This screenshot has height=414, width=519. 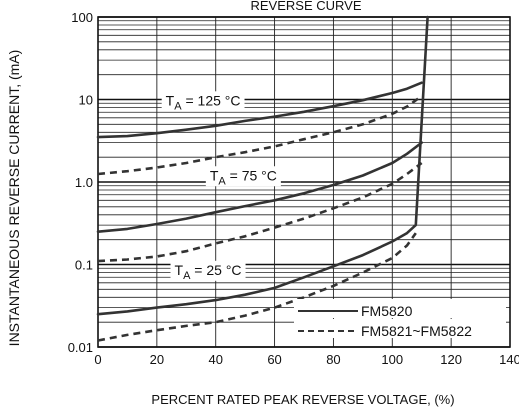 I want to click on x-tick-label: 80, so click(x=333, y=359).